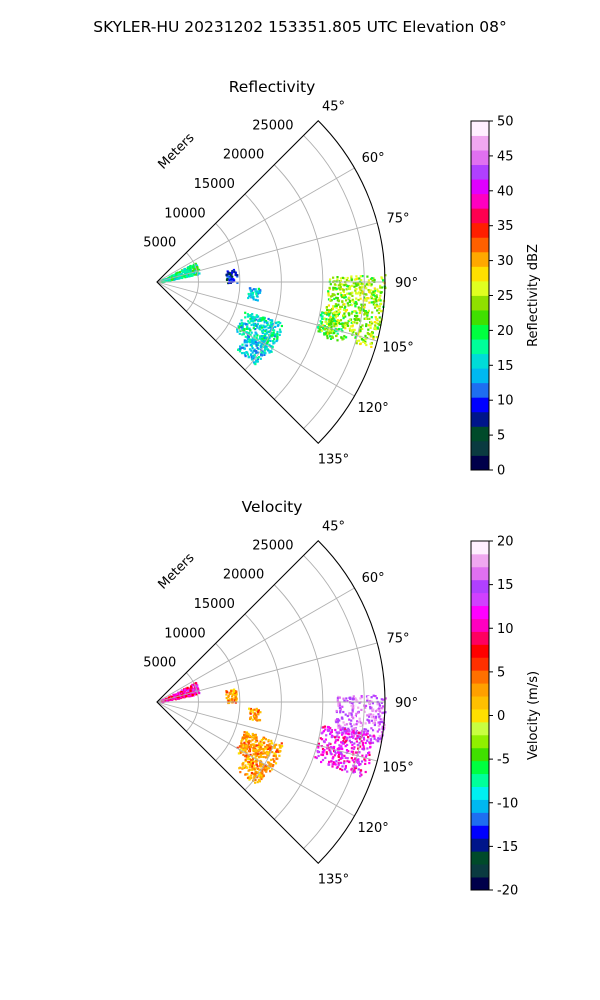 The height and width of the screenshot is (1000, 600). What do you see at coordinates (373, 158) in the screenshot?
I see `azimuth-tick-label: 60°` at bounding box center [373, 158].